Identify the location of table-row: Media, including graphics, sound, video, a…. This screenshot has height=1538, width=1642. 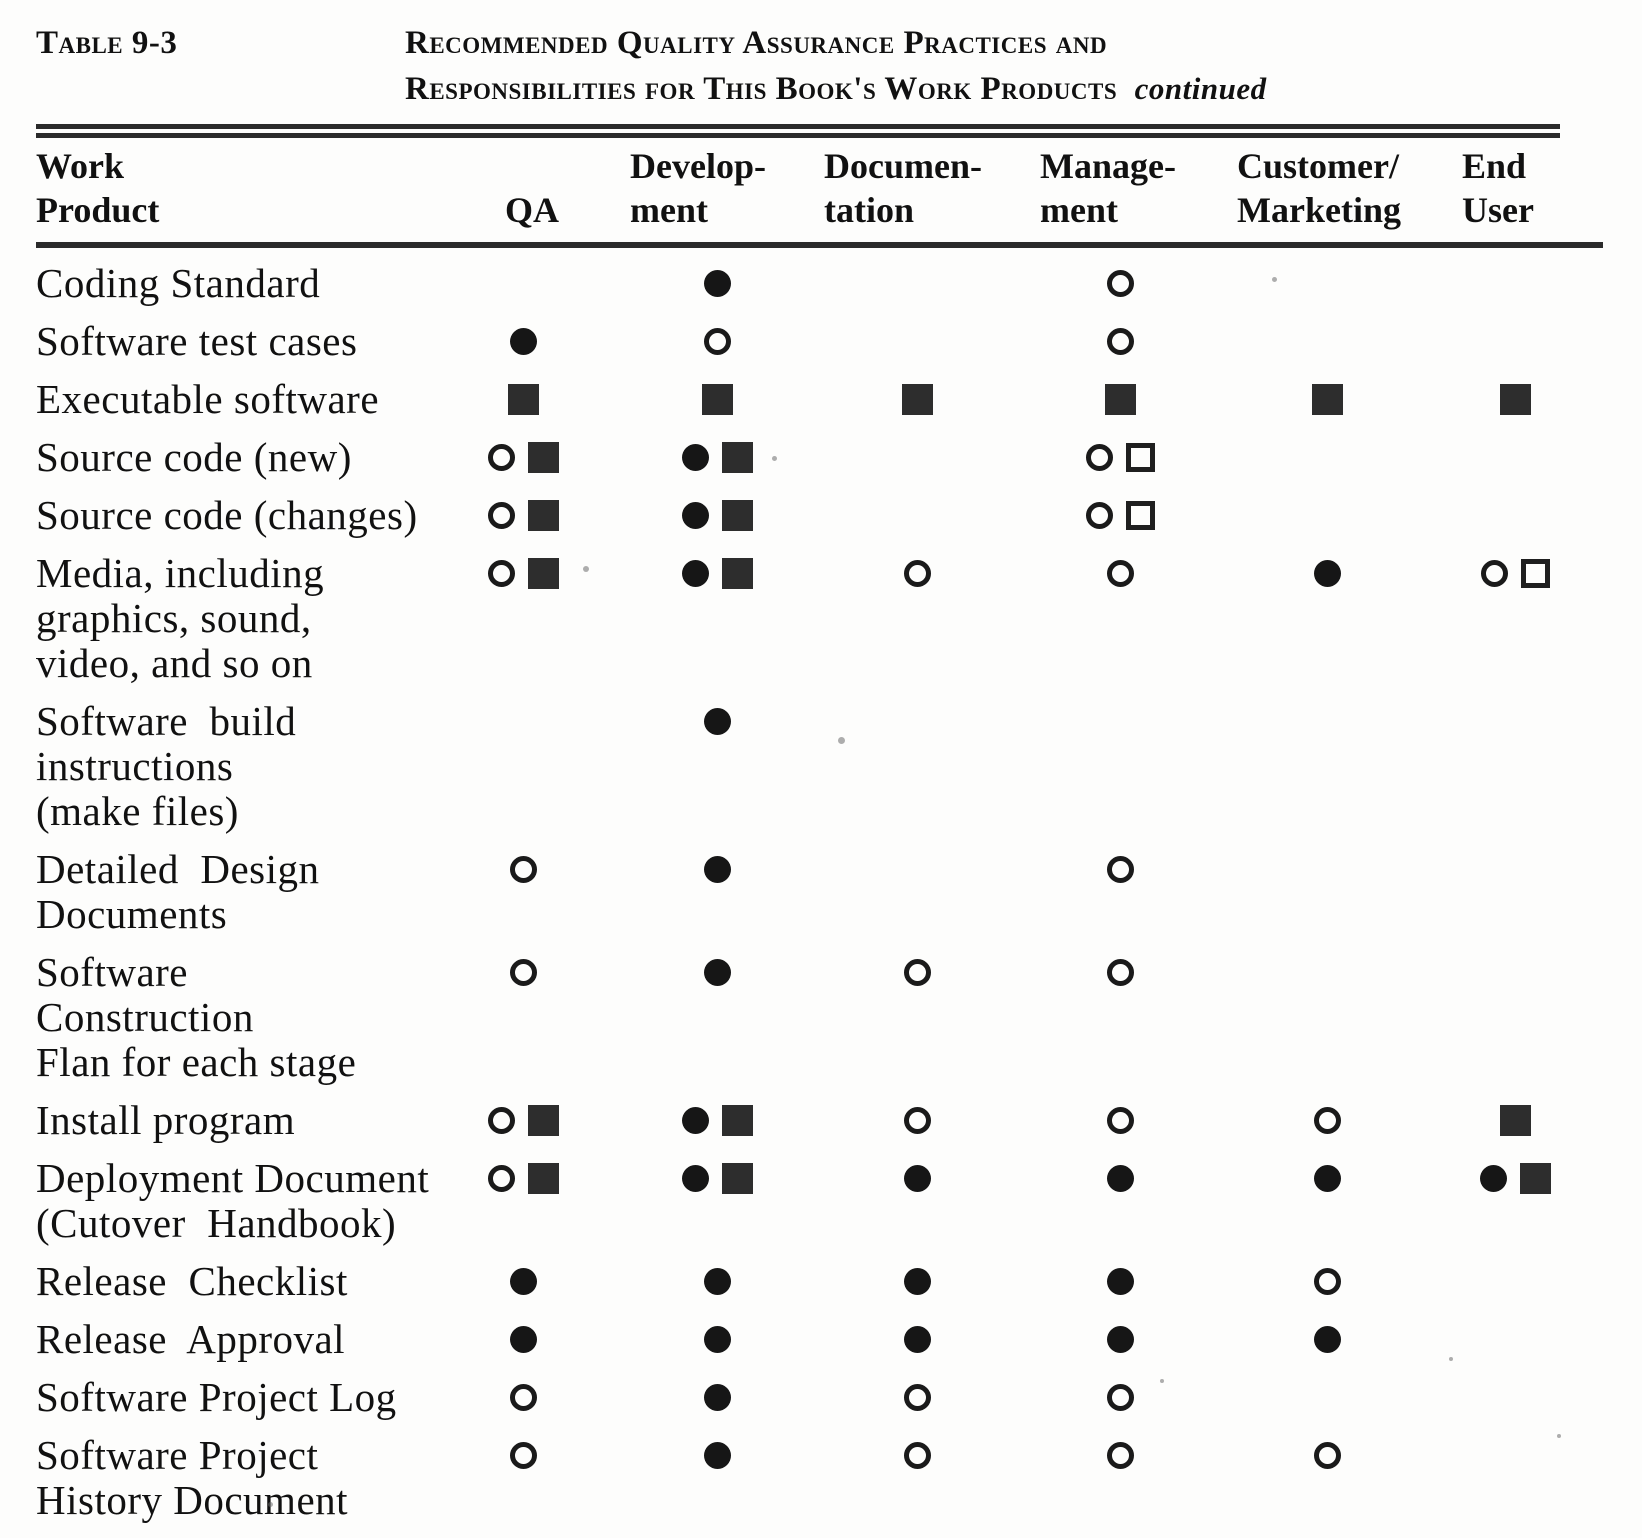
(819, 612).